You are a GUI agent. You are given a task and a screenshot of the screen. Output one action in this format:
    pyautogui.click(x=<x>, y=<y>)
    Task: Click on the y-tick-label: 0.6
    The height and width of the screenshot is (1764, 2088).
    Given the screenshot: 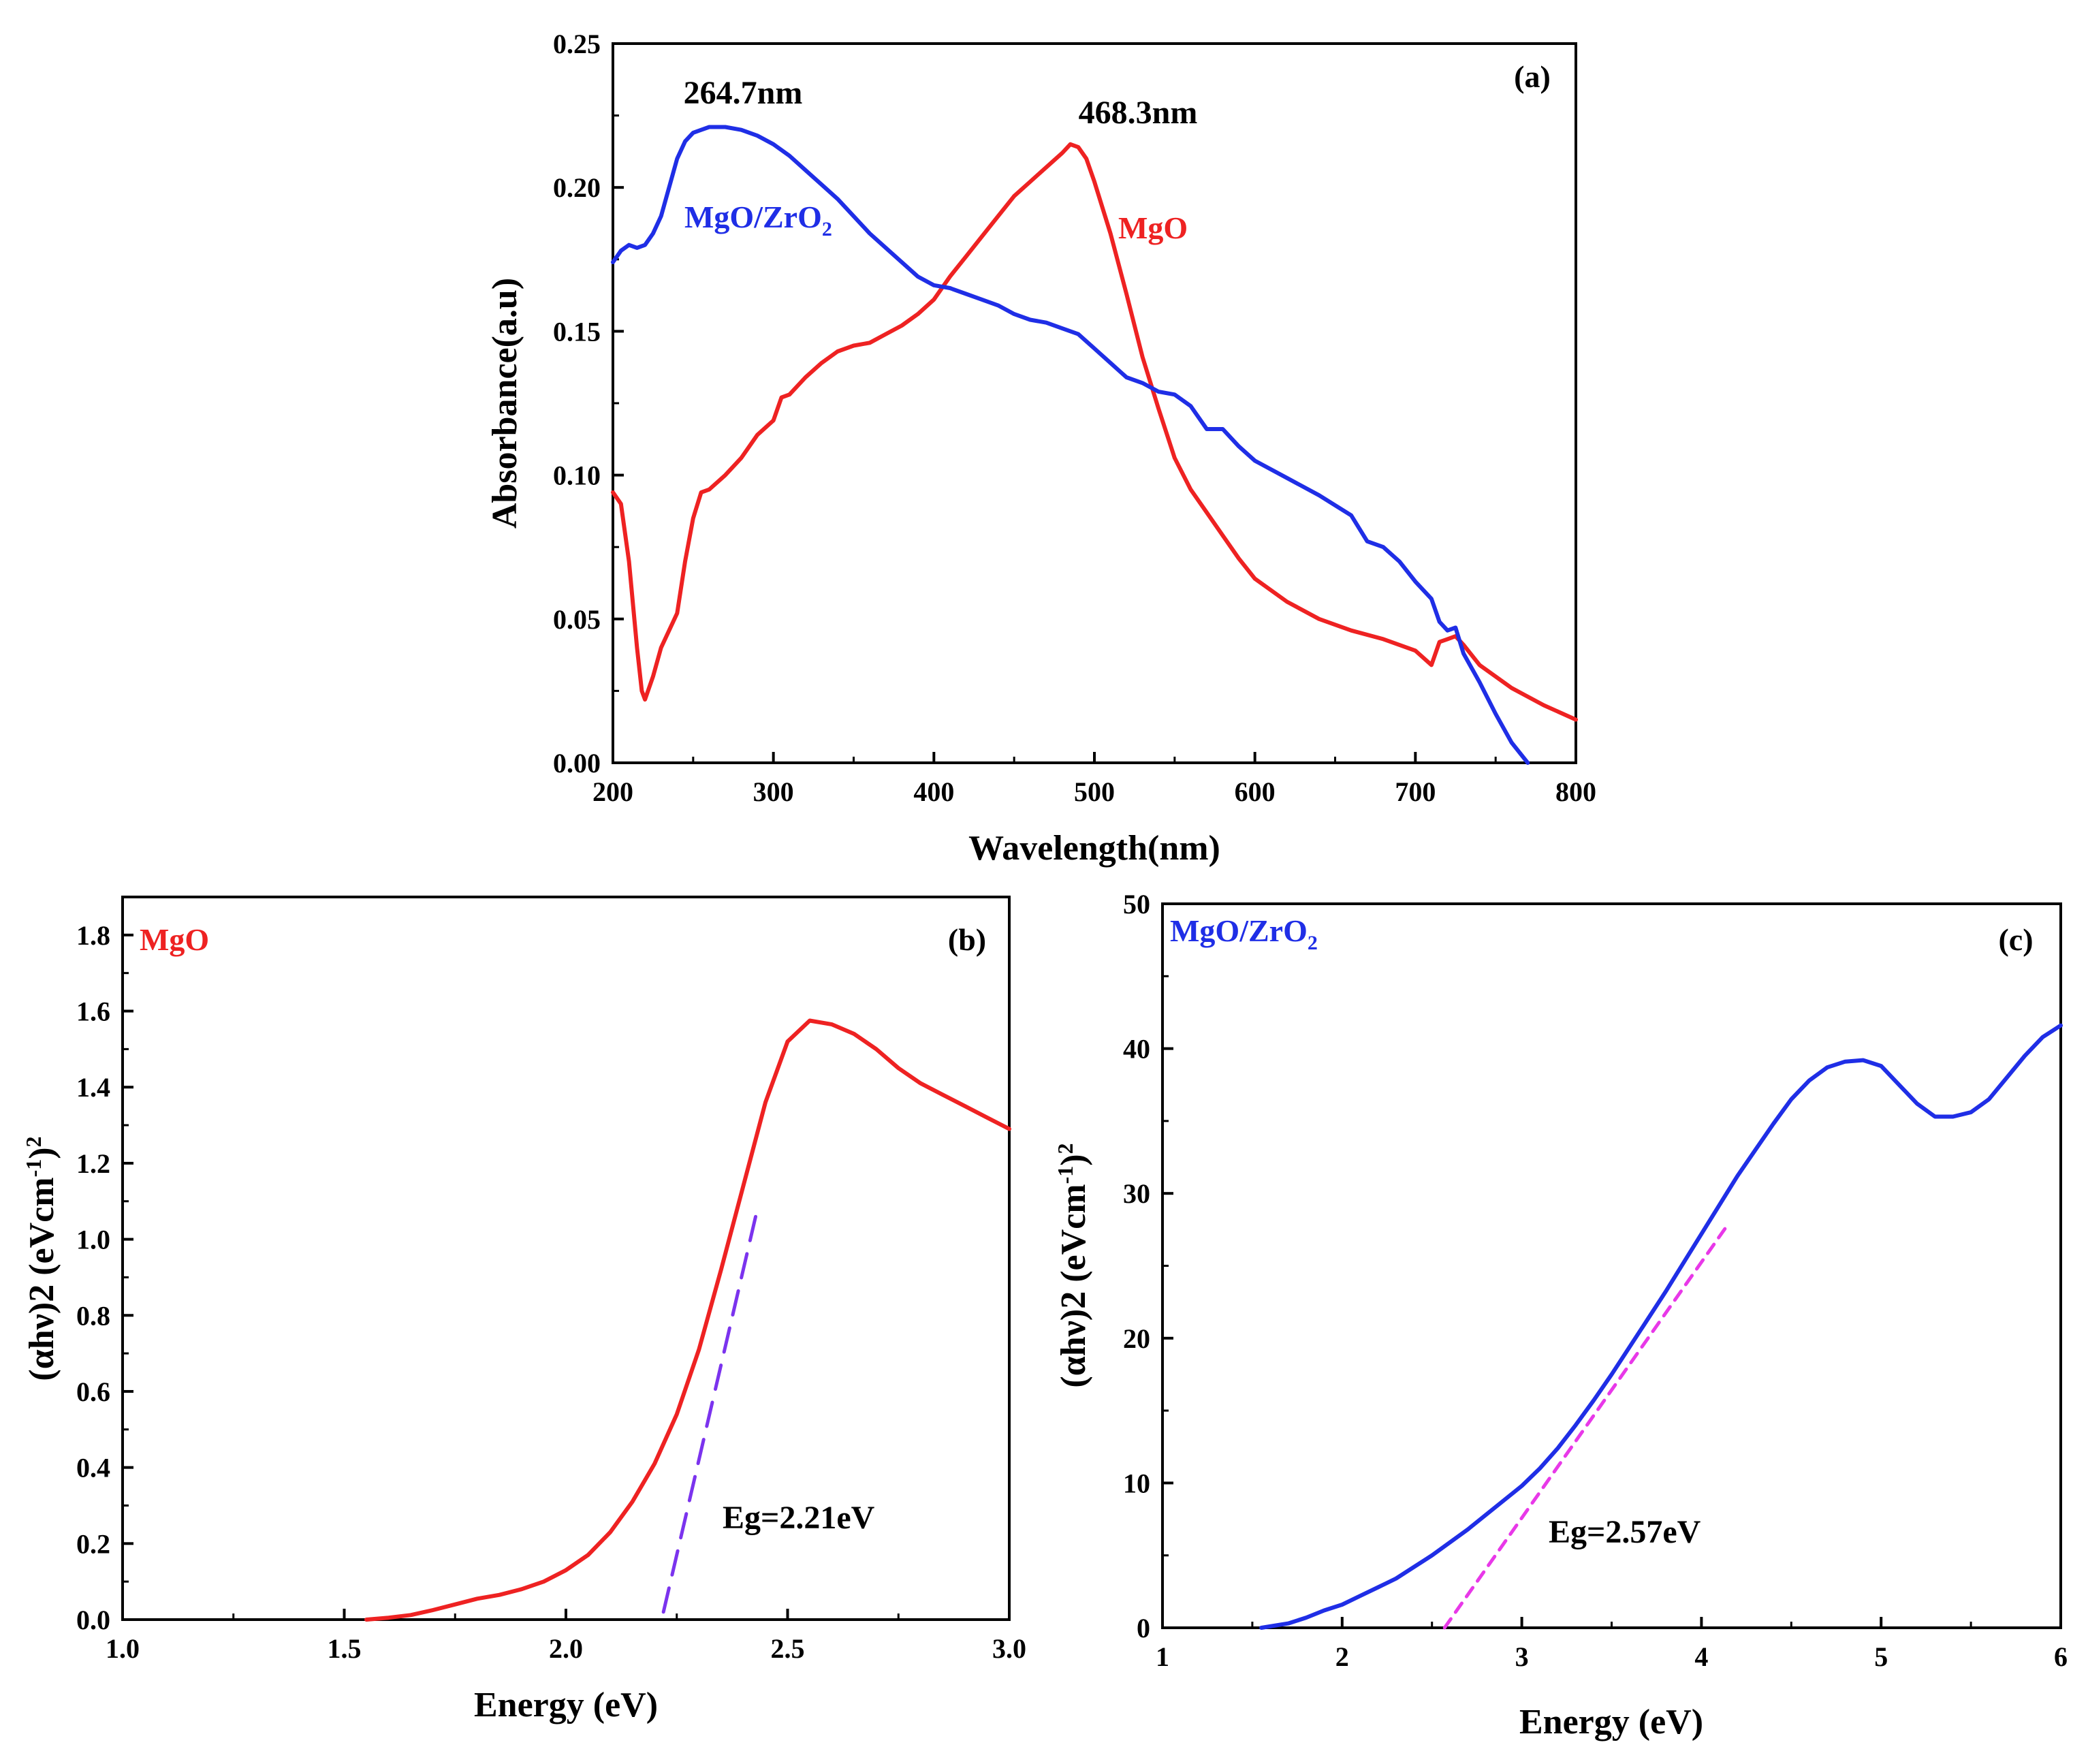 What is the action you would take?
    pyautogui.click(x=93, y=1391)
    